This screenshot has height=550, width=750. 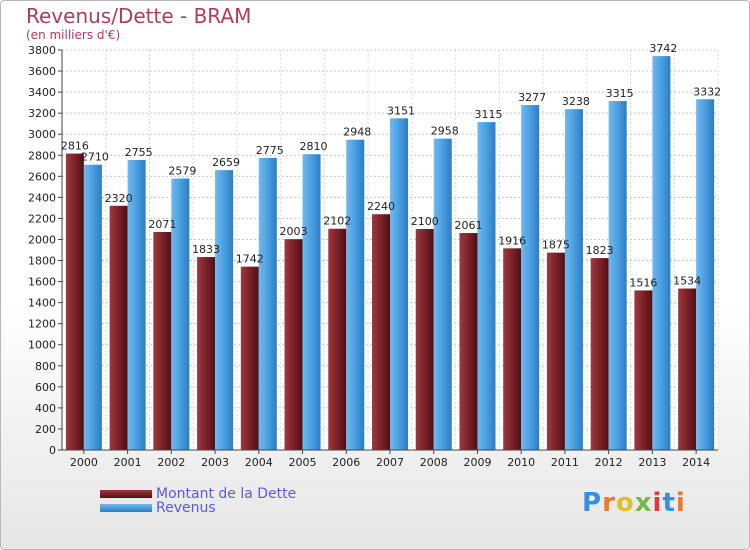 I want to click on y-tick-label: 0, so click(x=52, y=450).